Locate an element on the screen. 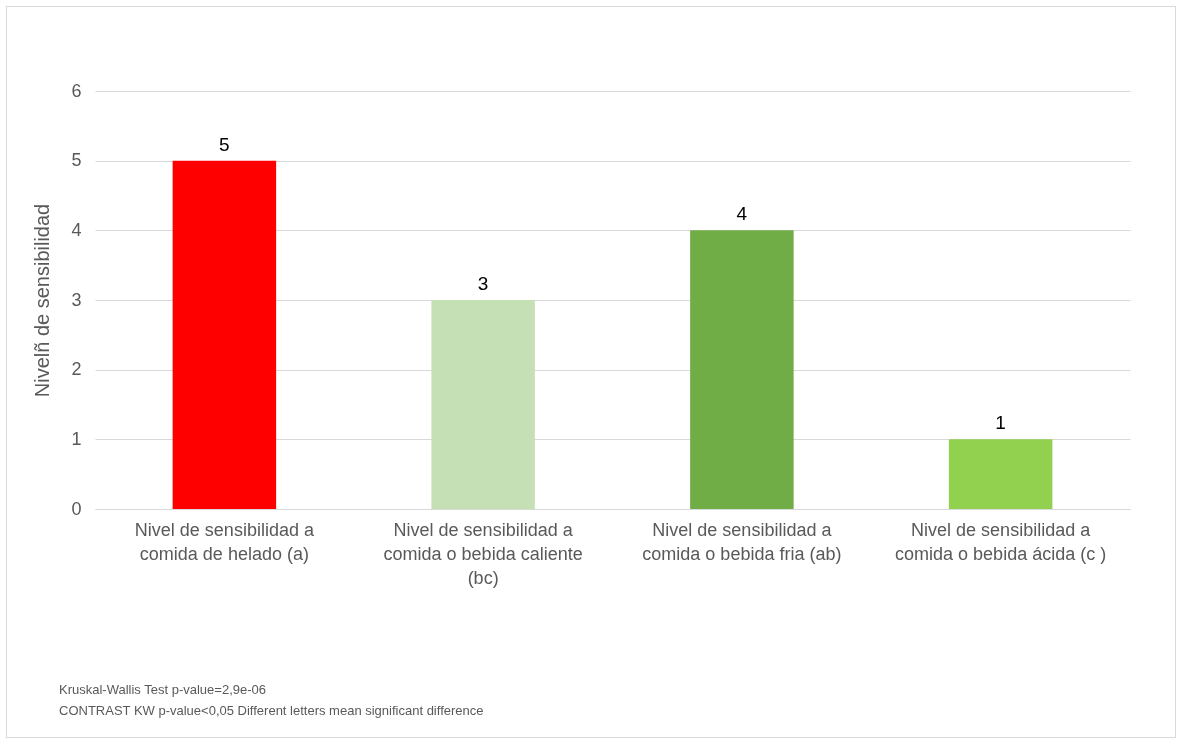  y-axis-title: Nivelñ de sensibilidad is located at coordinates (42, 300).